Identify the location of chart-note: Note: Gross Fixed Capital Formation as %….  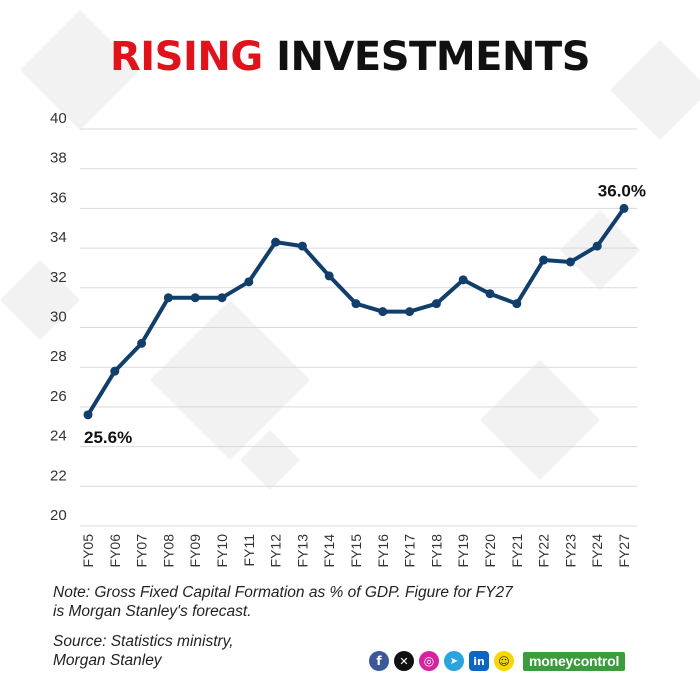
(313, 602).